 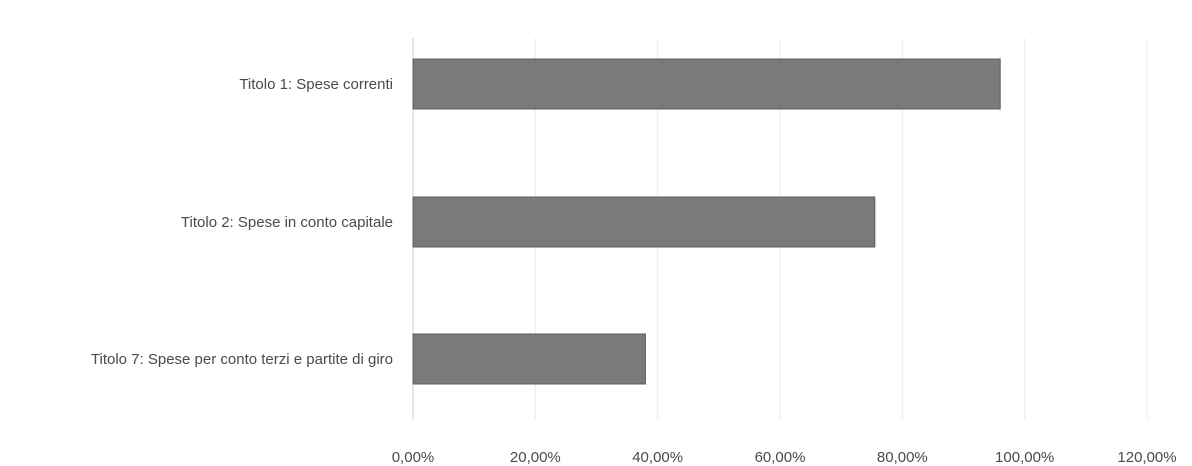 What do you see at coordinates (1024, 457) in the screenshot?
I see `x-tick-label: 100,00%` at bounding box center [1024, 457].